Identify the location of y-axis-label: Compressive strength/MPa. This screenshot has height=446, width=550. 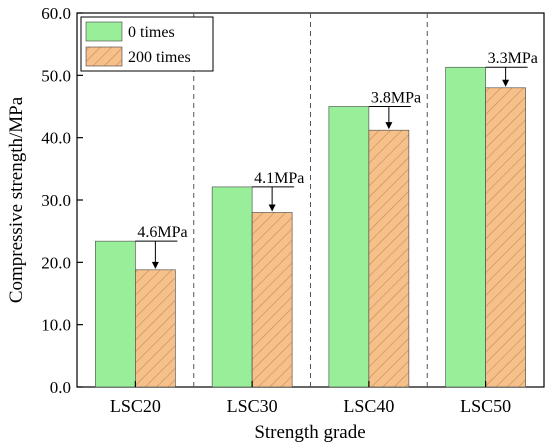
(16, 199).